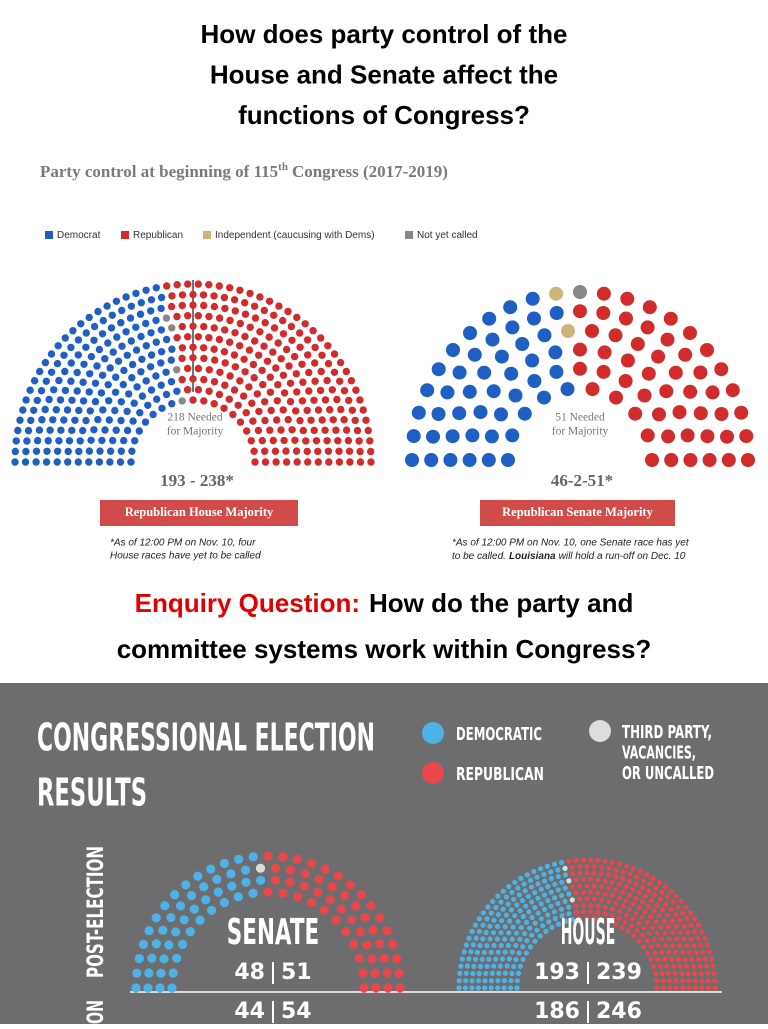  What do you see at coordinates (198, 922) in the screenshot?
I see `seat-group` at bounding box center [198, 922].